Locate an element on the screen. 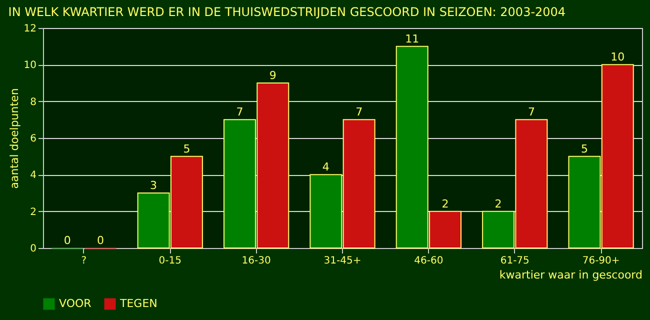  y-axis-title: aantal doelpunten is located at coordinates (14, 138).